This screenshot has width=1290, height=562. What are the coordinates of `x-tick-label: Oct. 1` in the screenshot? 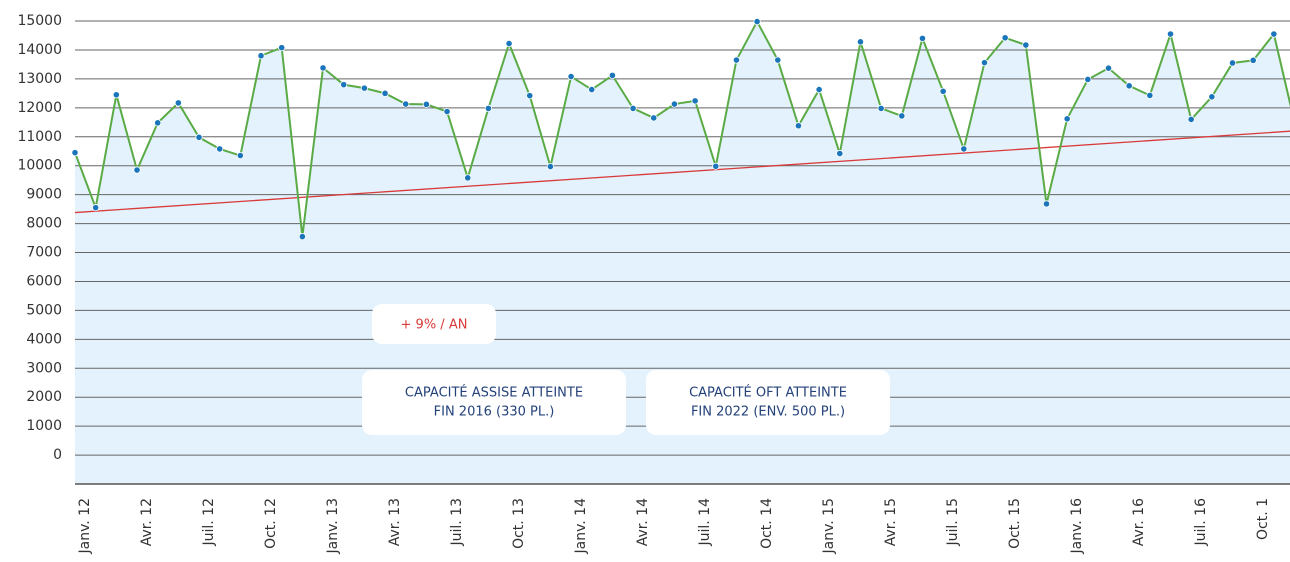 It's located at (1263, 519).